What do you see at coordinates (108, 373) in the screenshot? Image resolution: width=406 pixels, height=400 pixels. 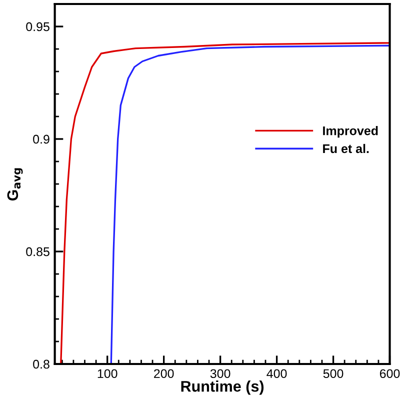 I see `x-tick-label: 100` at bounding box center [108, 373].